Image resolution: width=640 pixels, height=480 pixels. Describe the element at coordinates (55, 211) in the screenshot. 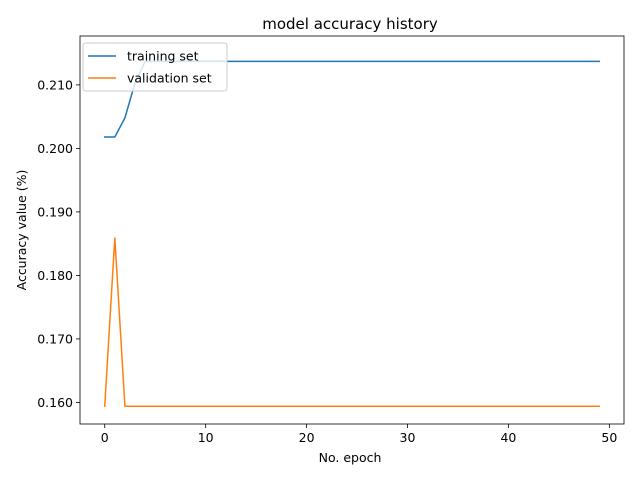

I see `y-tick-label: 0.190` at that location.